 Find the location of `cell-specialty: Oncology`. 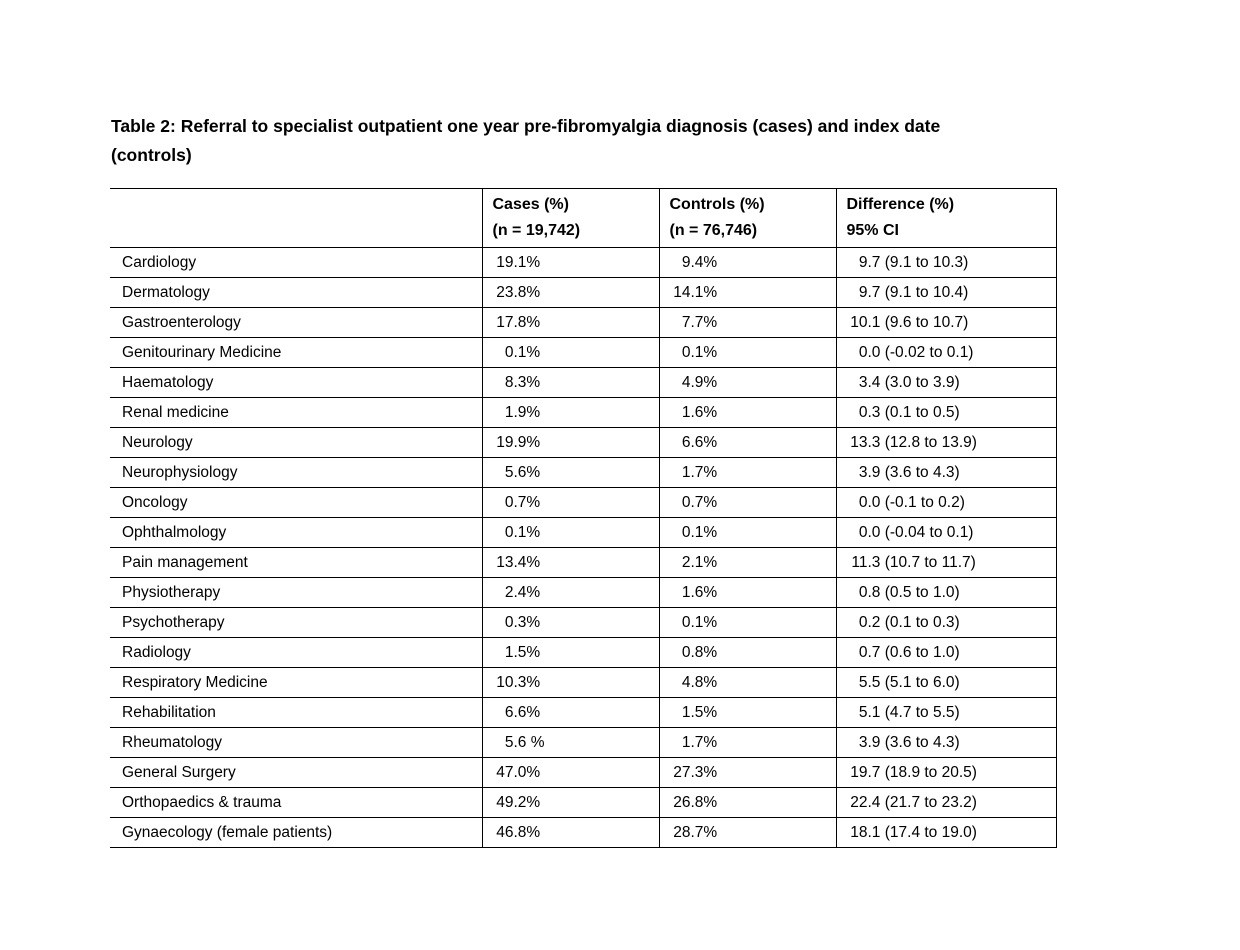

cell-specialty: Oncology is located at coordinates (296, 502).